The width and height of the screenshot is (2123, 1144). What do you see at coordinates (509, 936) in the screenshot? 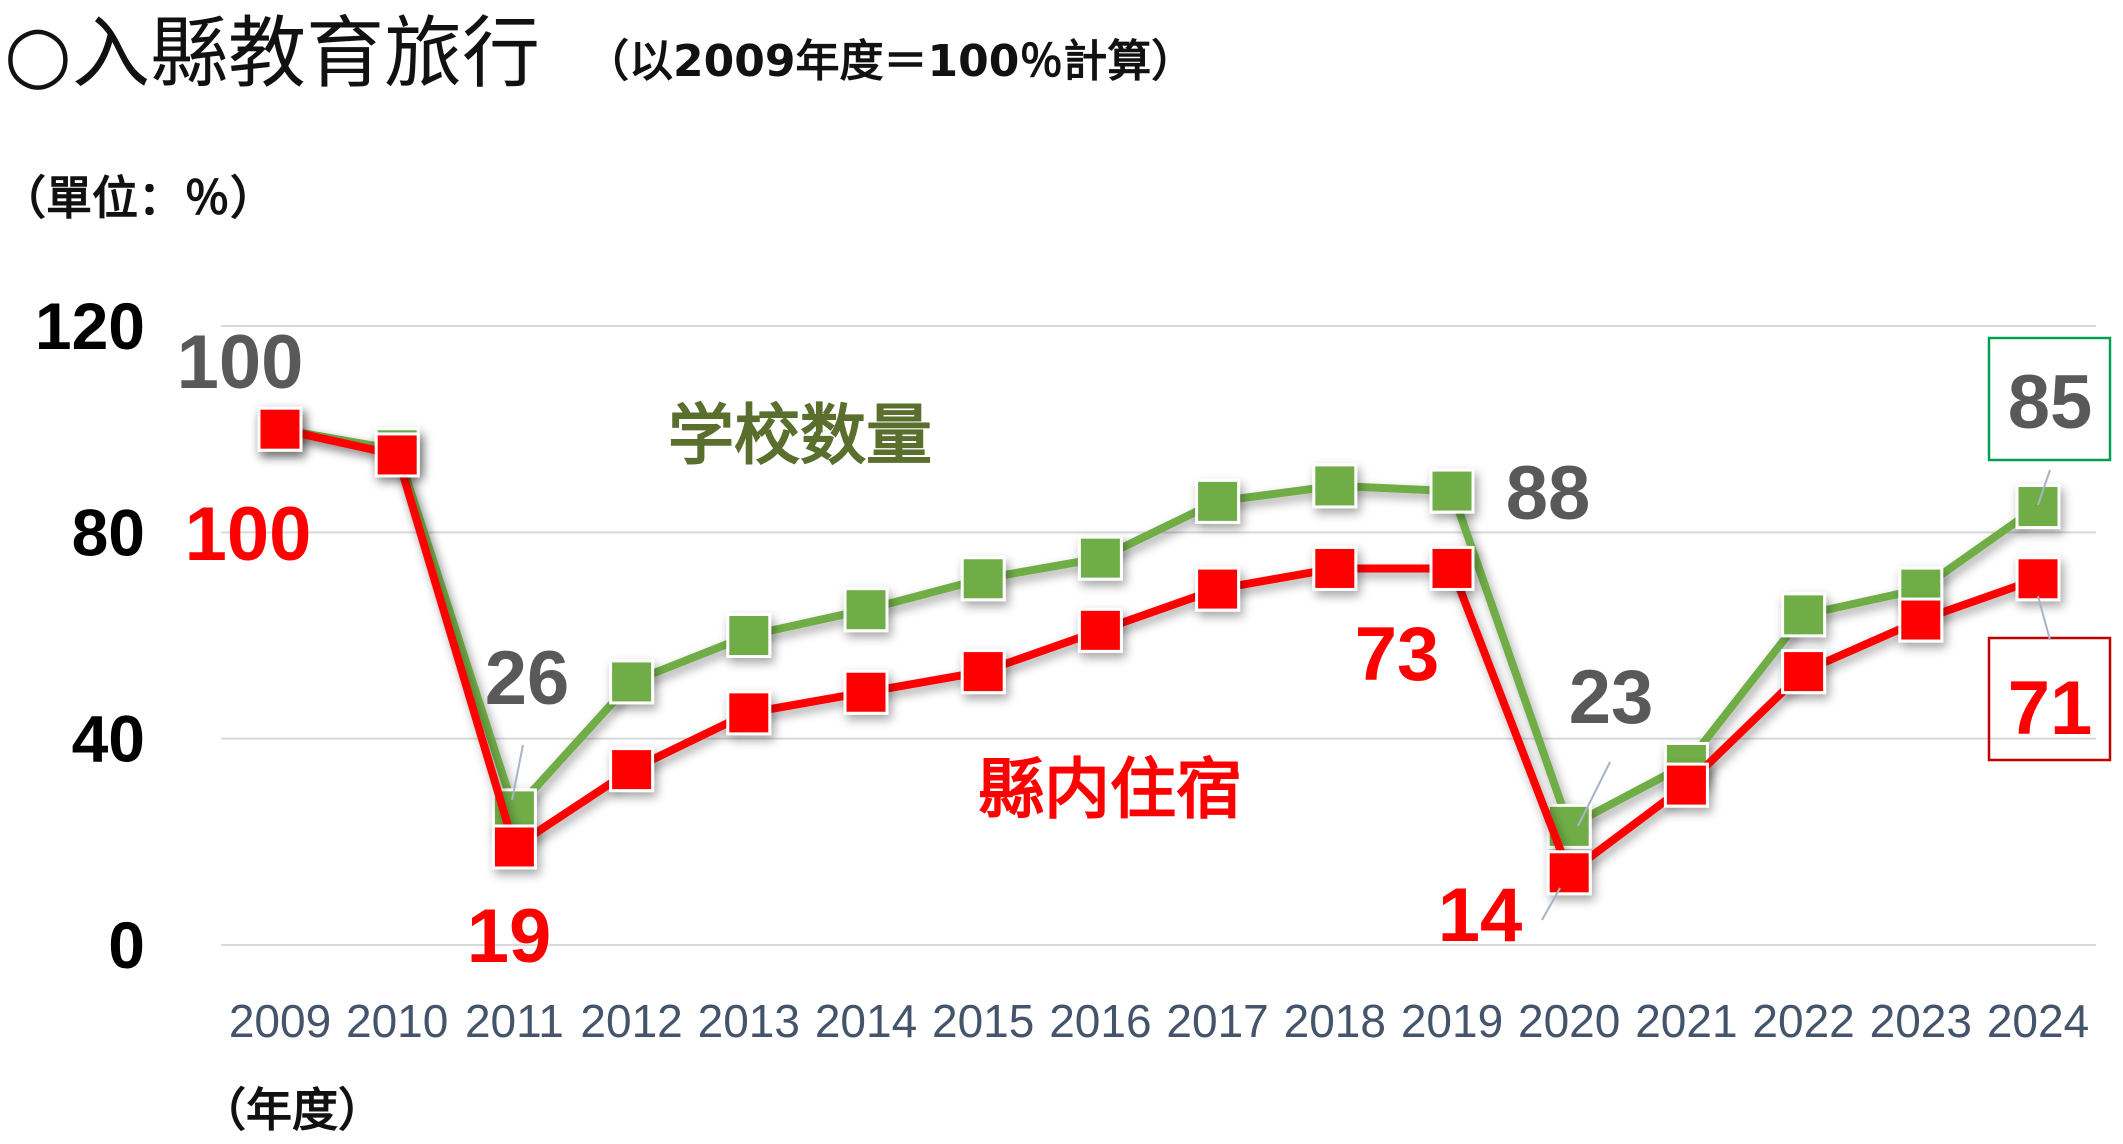
I see `data-label: 19` at bounding box center [509, 936].